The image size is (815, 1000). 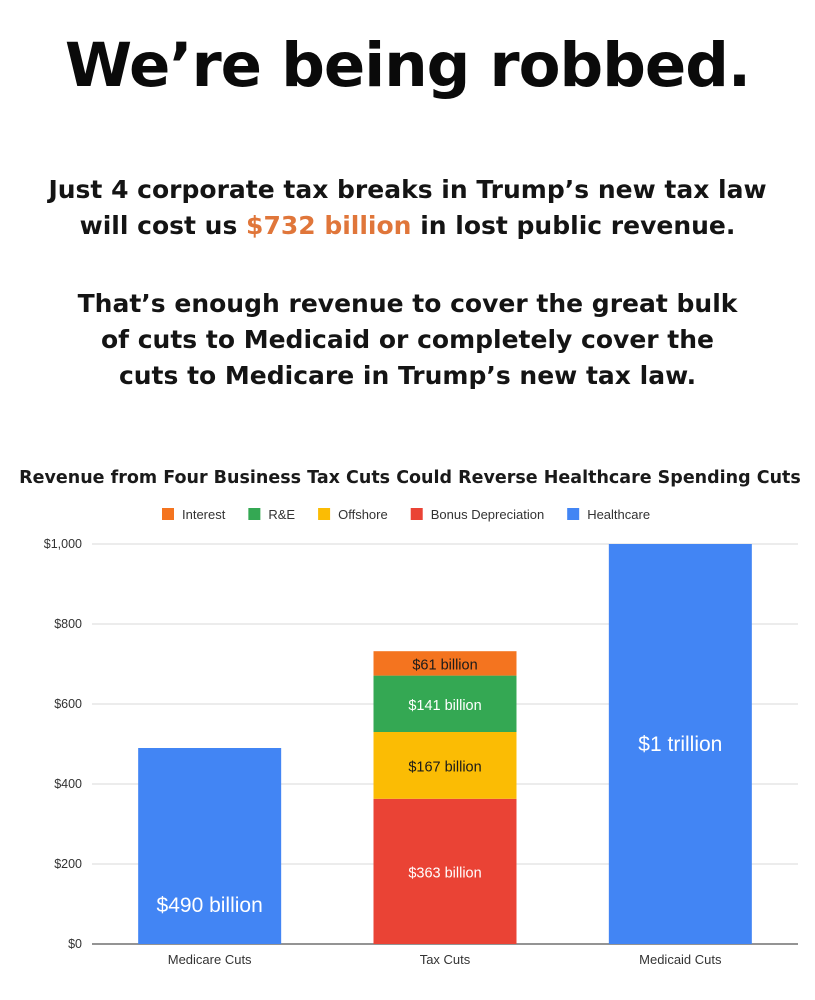 What do you see at coordinates (63, 544) in the screenshot?
I see `y-tick-label: $1,000` at bounding box center [63, 544].